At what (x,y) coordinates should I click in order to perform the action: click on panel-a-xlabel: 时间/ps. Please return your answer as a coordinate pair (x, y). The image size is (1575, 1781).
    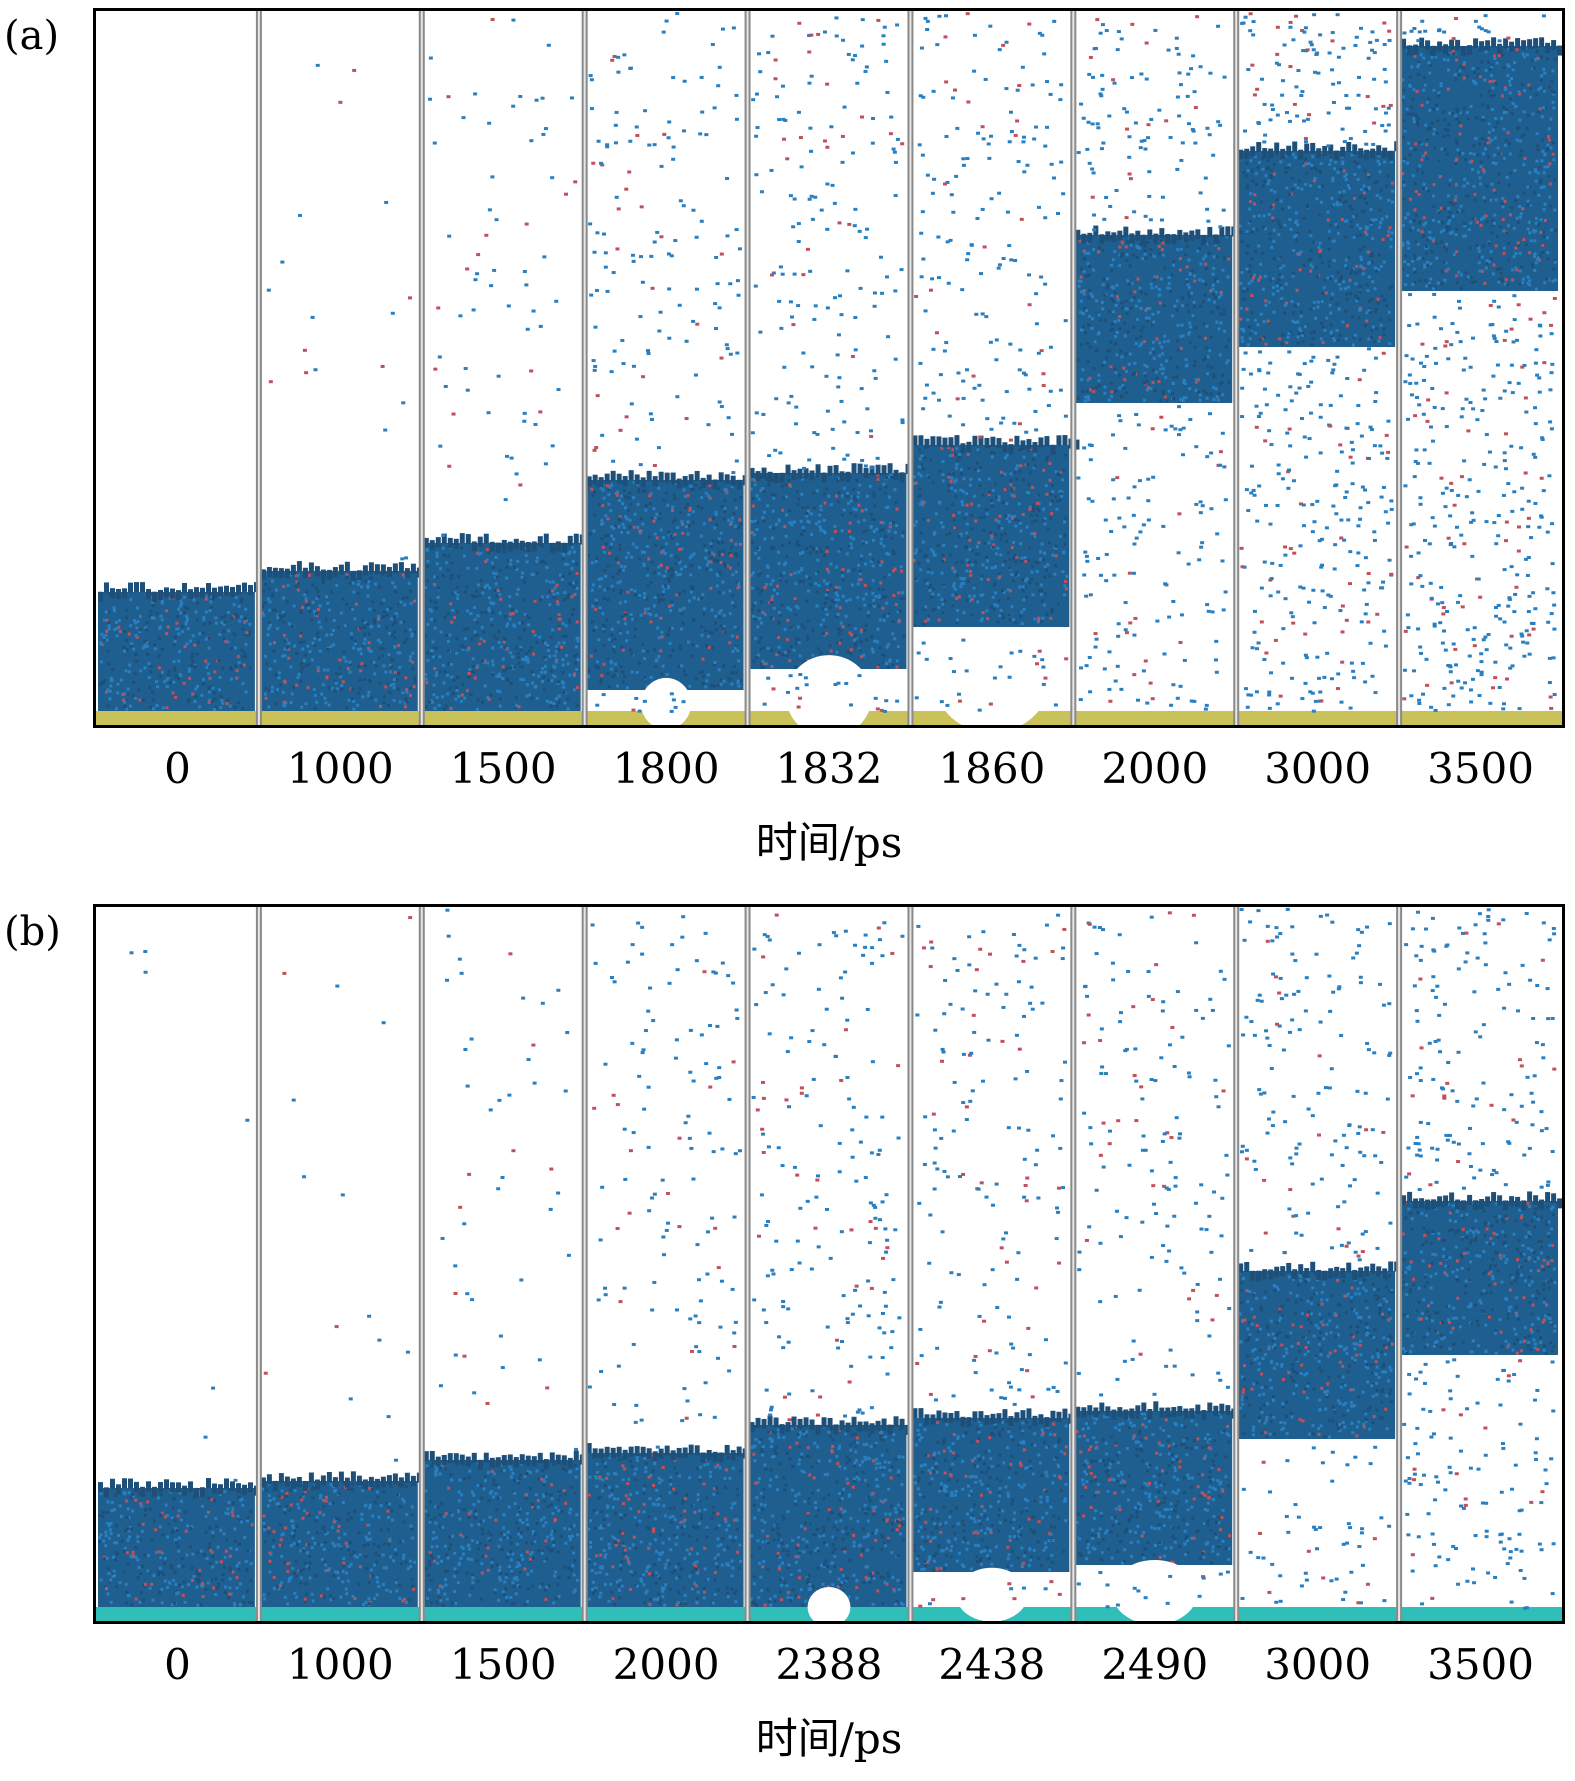
    Looking at the image, I should click on (829, 842).